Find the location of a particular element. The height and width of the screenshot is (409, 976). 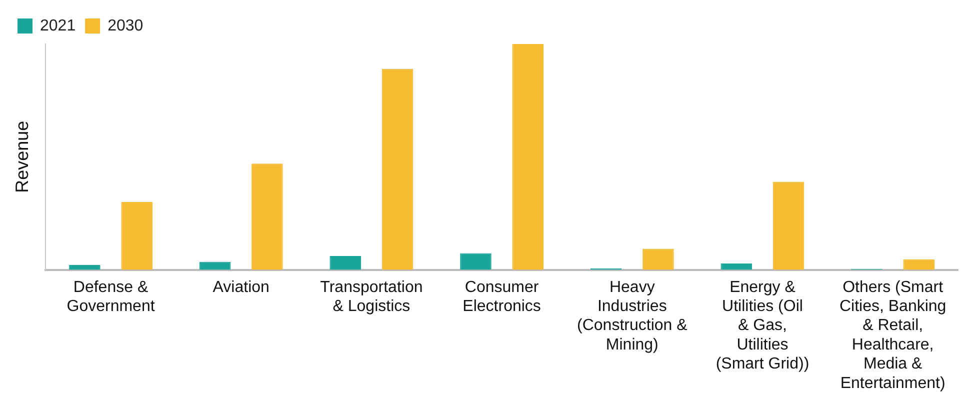

x-tick-label: Energy & Utilities (Oil & Gas, Utilities (Smart Grid)) is located at coordinates (763, 325).